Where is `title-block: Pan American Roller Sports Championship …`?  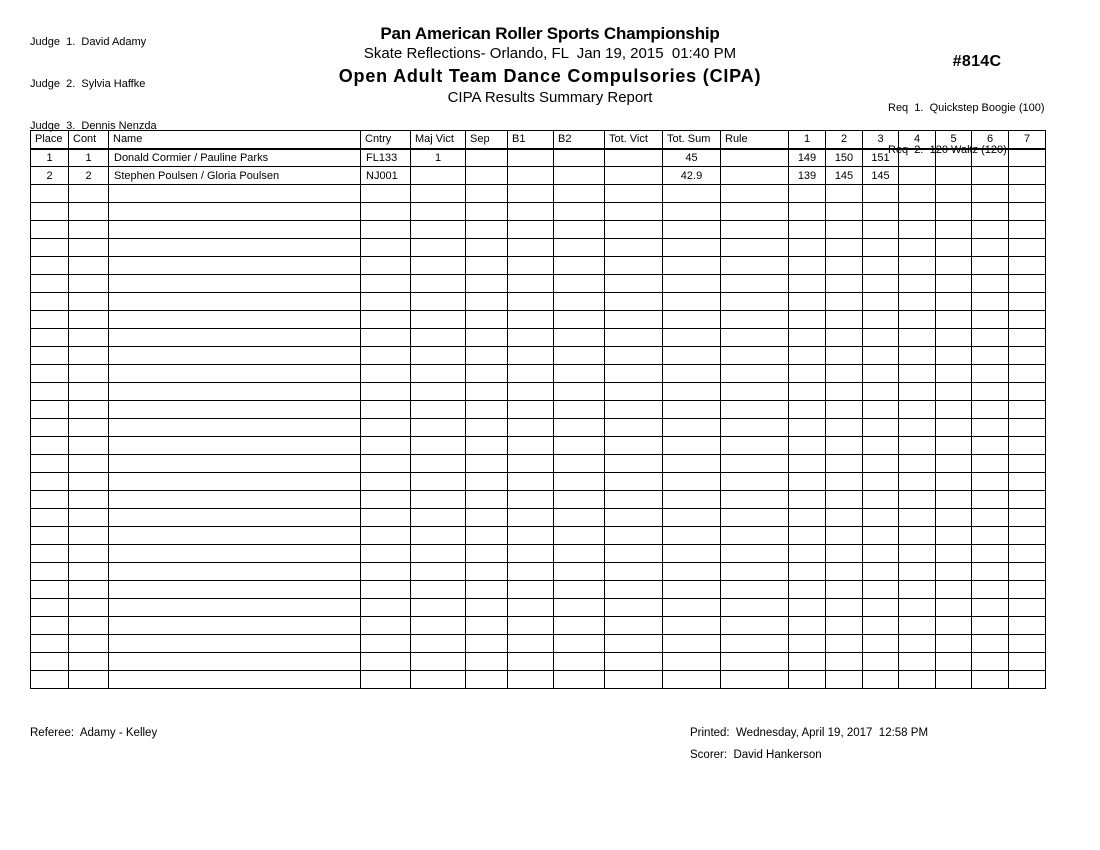
title-block: Pan American Roller Sports Championship … is located at coordinates (550, 66).